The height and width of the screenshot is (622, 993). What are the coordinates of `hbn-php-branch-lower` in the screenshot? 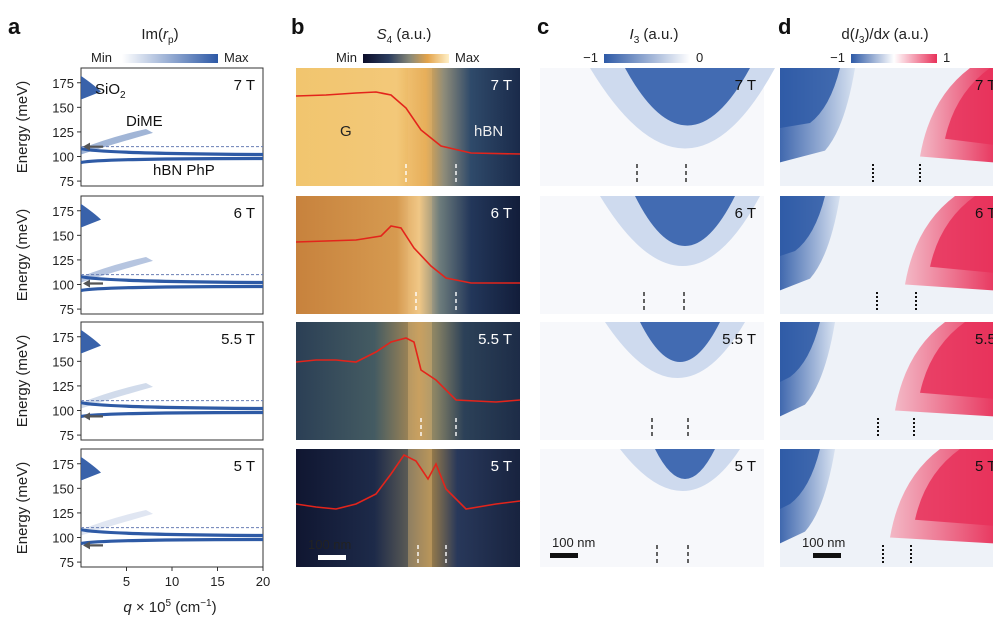 It's located at (172, 288).